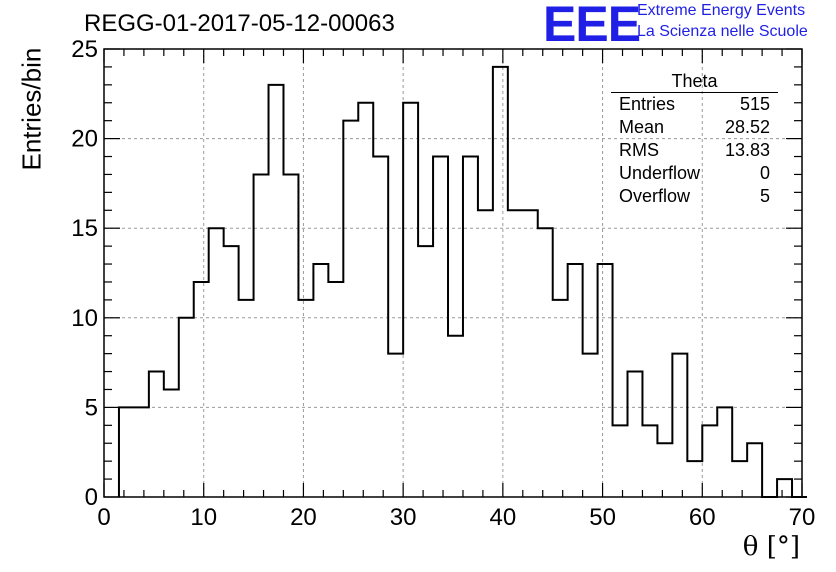 The image size is (836, 572). What do you see at coordinates (84, 318) in the screenshot?
I see `y-tick-label: 10` at bounding box center [84, 318].